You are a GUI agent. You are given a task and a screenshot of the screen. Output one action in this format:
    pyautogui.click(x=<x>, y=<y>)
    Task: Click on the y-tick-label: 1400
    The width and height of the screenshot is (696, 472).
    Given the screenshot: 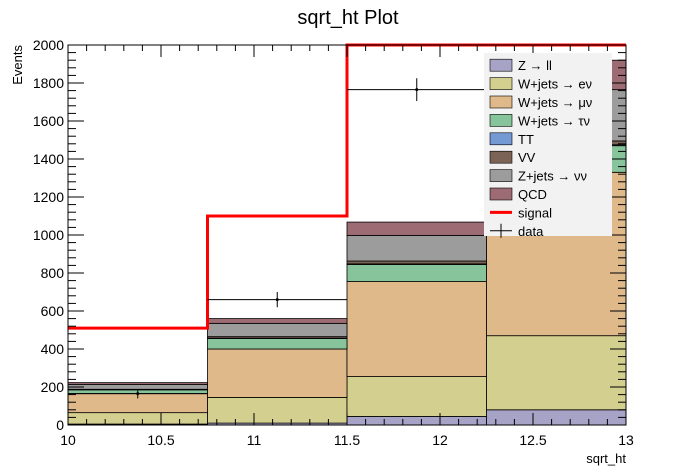 What is the action you would take?
    pyautogui.click(x=48, y=159)
    